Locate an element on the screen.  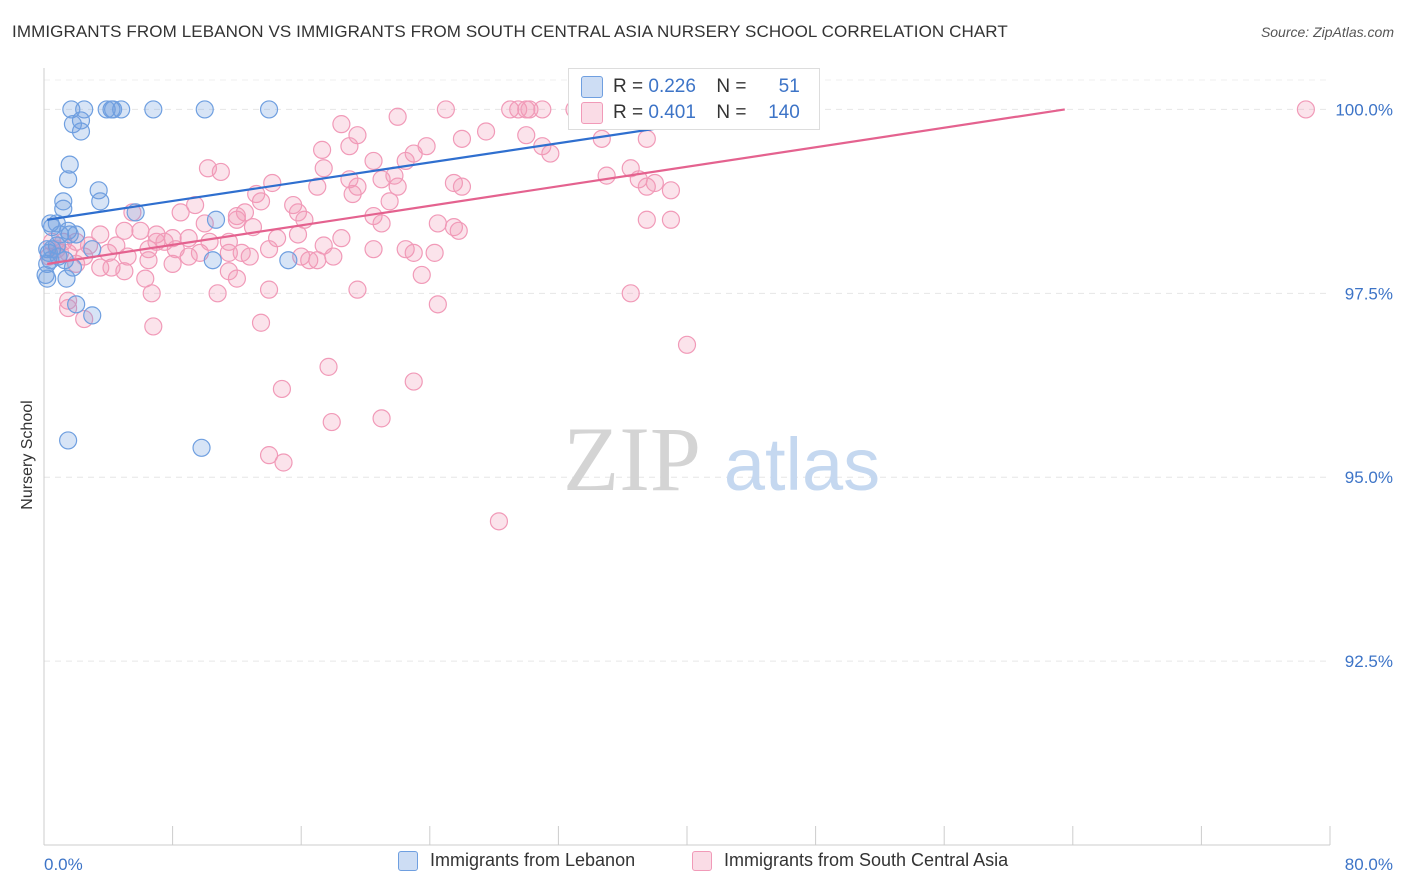
y-tick-label: 100.0% is located at coordinates (1364, 109).